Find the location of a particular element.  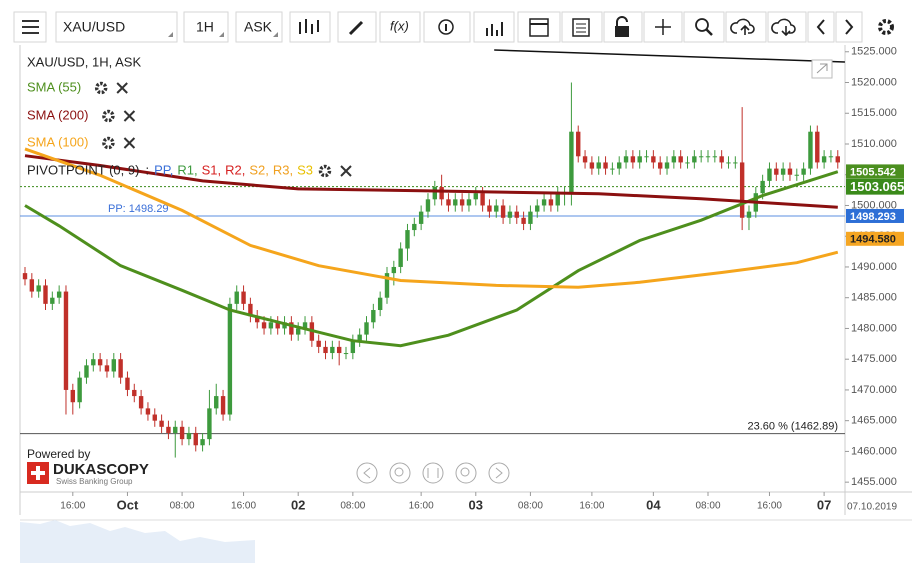

y-tick-label: 1490.000 is located at coordinates (874, 267).